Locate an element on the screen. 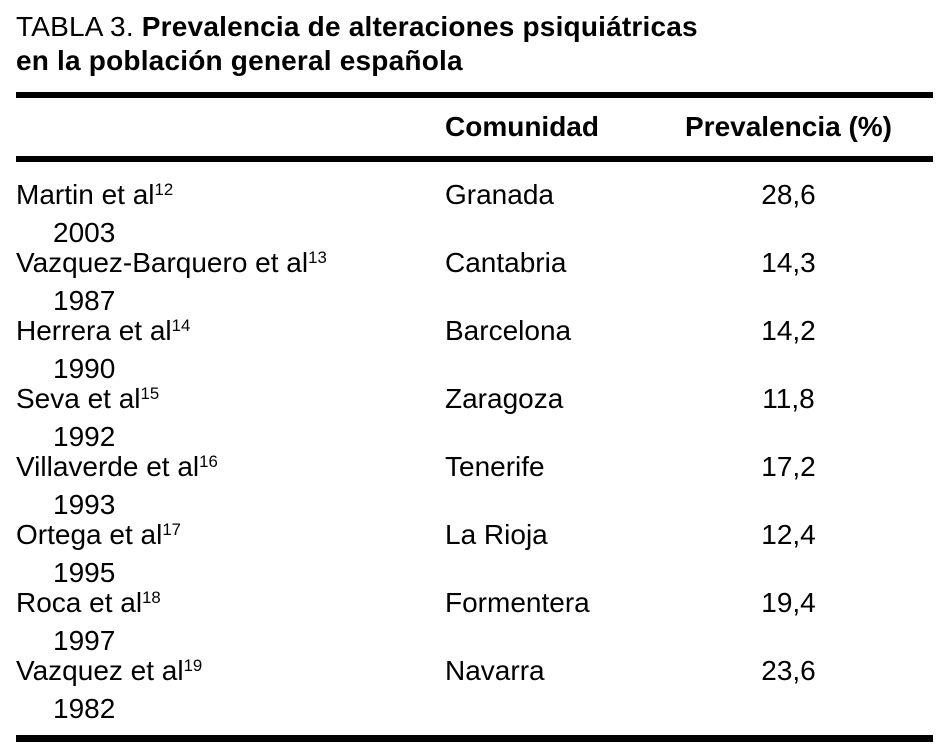 Image resolution: width=942 pixels, height=752 pixels. study-year: 1982 is located at coordinates (84, 708).